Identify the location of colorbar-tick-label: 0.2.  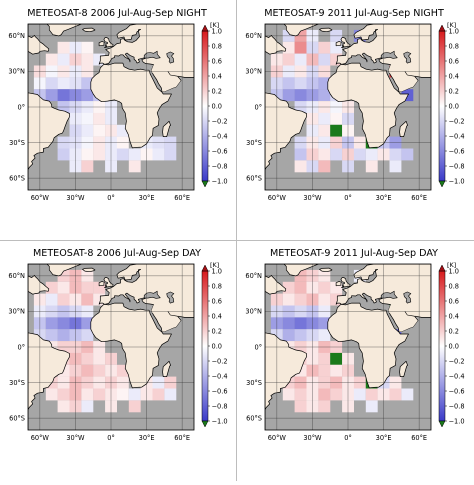
(454, 91).